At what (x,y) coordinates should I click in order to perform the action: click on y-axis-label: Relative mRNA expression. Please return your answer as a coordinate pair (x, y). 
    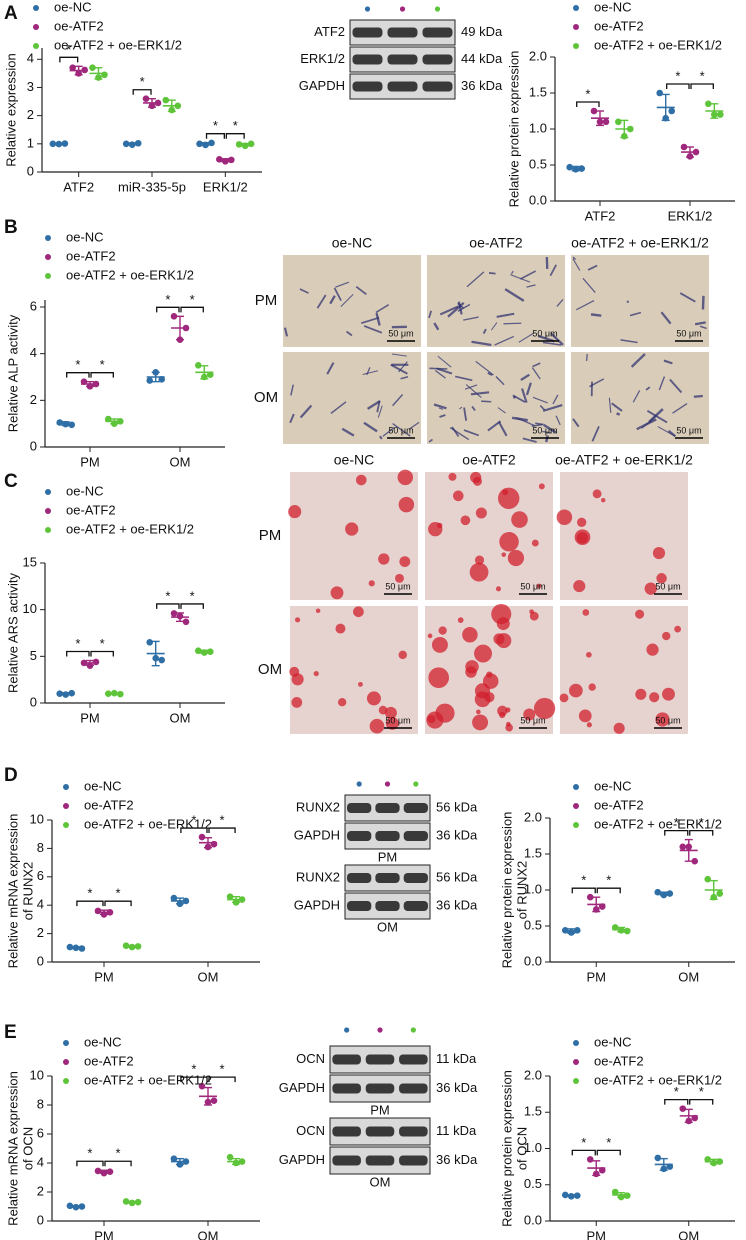
    Looking at the image, I should click on (12, 1148).